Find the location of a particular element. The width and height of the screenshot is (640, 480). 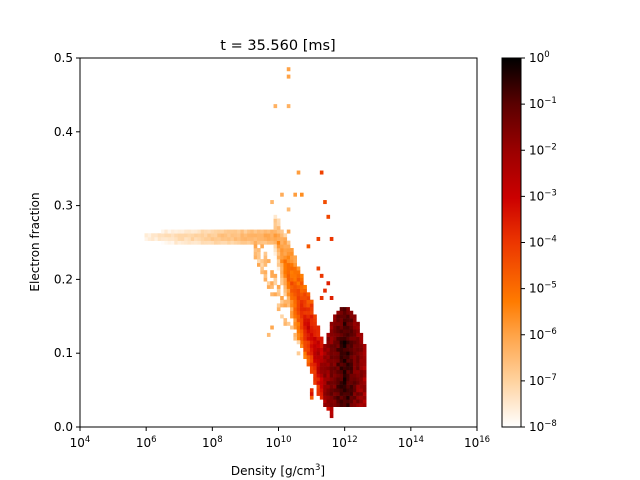

x-tick-label: 106 is located at coordinates (146, 442).